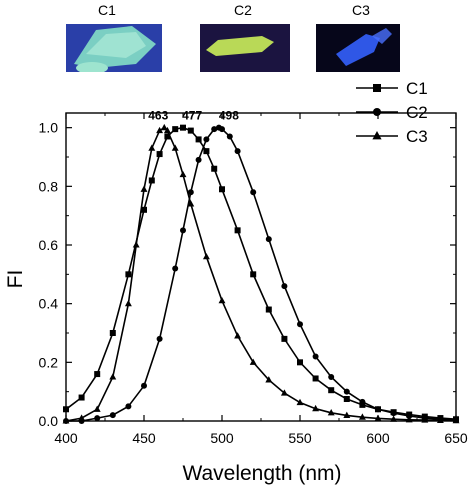 The image size is (471, 491). Describe the element at coordinates (49, 128) in the screenshot. I see `y-tick-label: 1.0` at that location.